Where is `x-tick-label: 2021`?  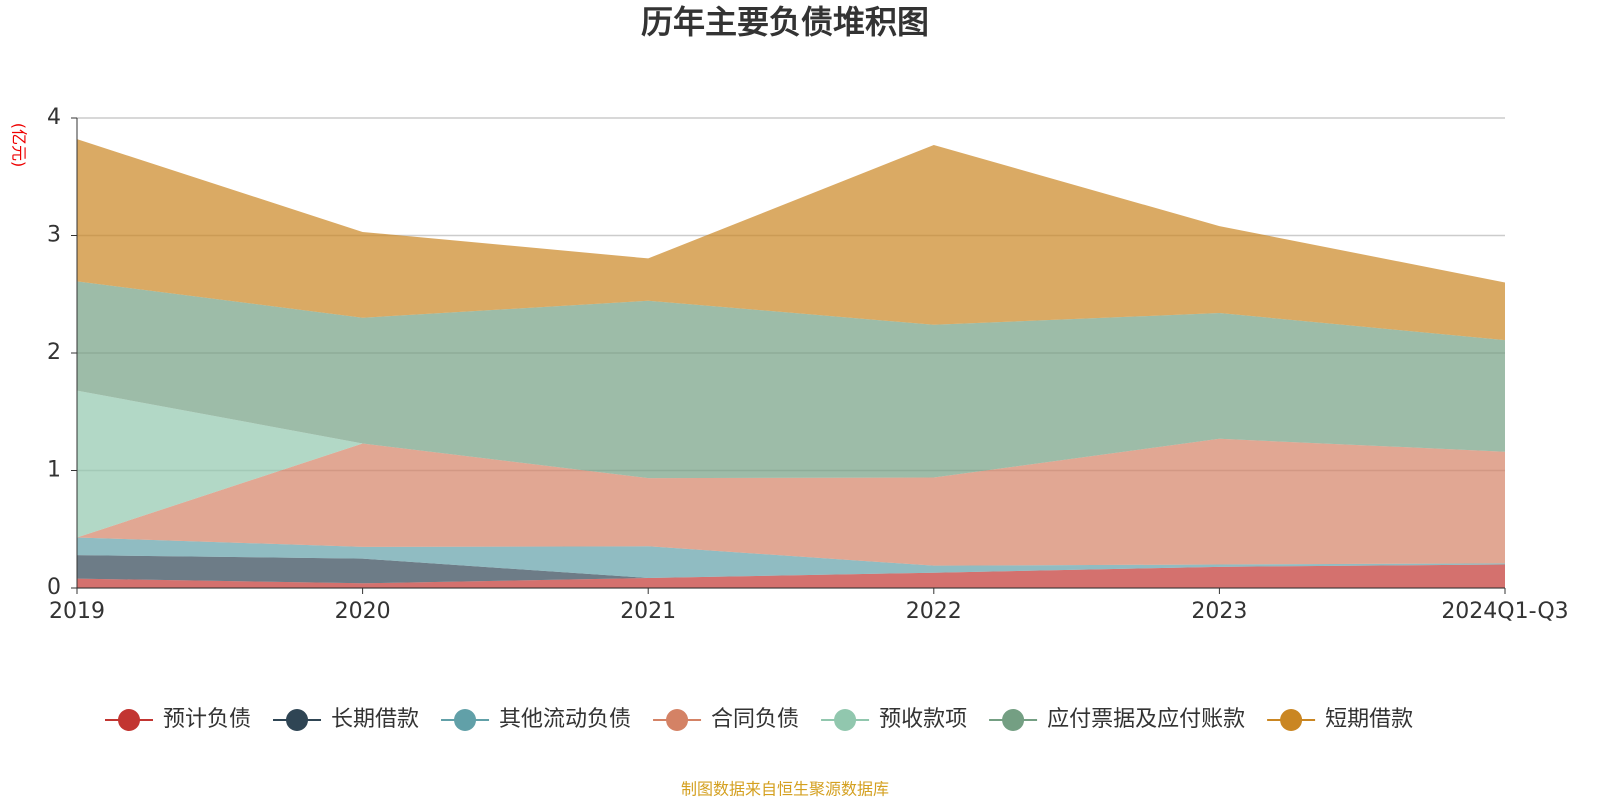
x-tick-label: 2021 is located at coordinates (648, 611).